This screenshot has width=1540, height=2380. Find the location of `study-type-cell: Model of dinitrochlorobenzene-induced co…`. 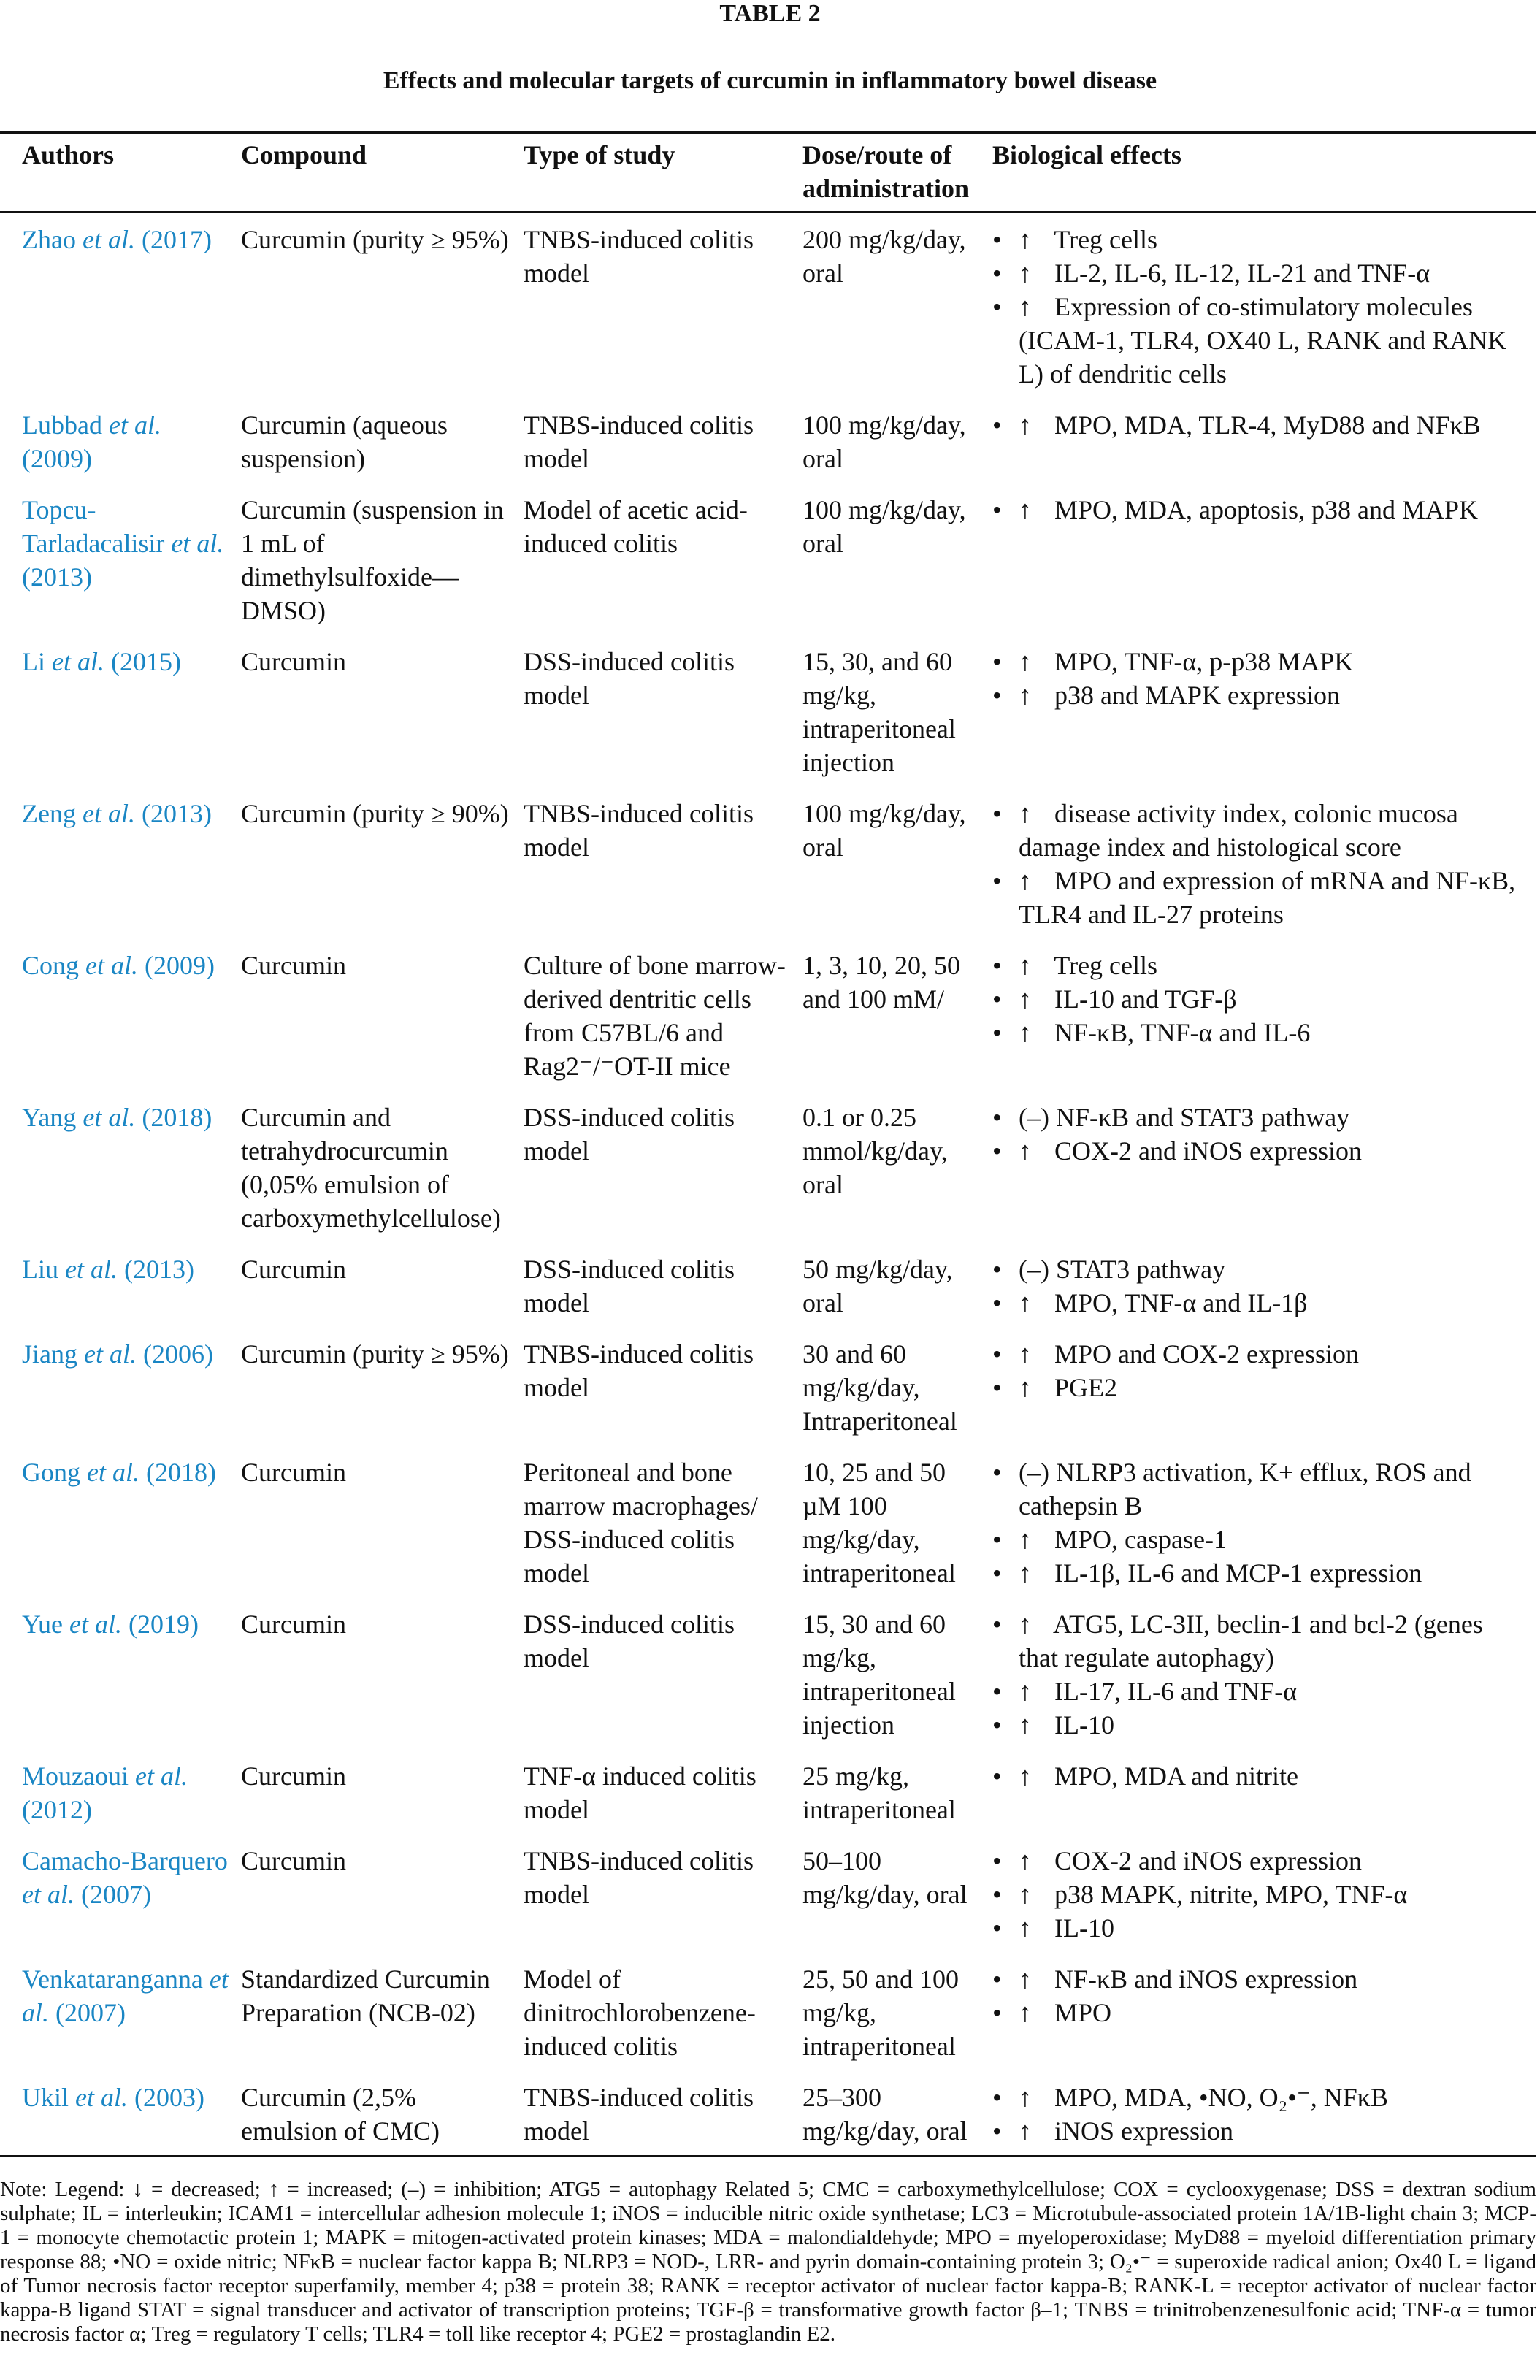

study-type-cell: Model of dinitrochlorobenzene-induced co… is located at coordinates (640, 2012).